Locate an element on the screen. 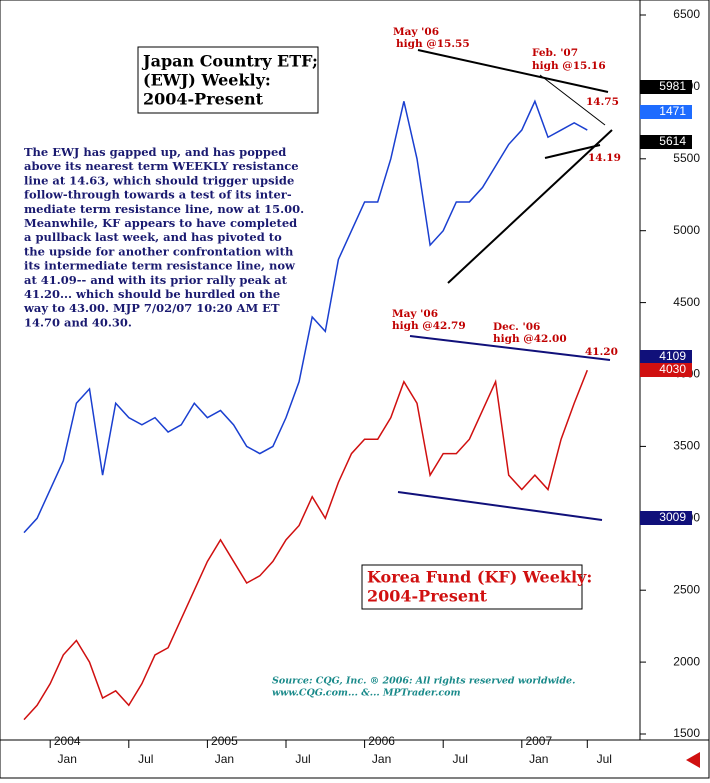  annotation: Feb. '07 is located at coordinates (555, 53).